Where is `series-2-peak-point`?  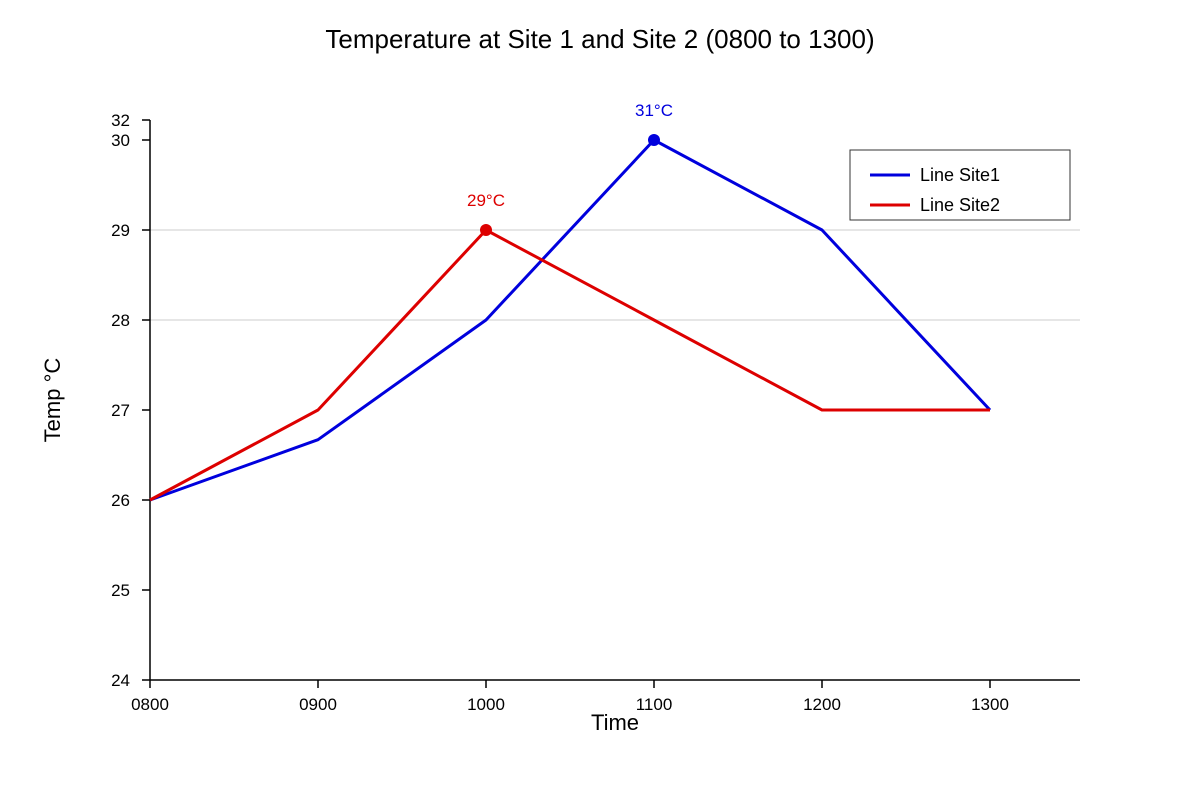 series-2-peak-point is located at coordinates (486, 230).